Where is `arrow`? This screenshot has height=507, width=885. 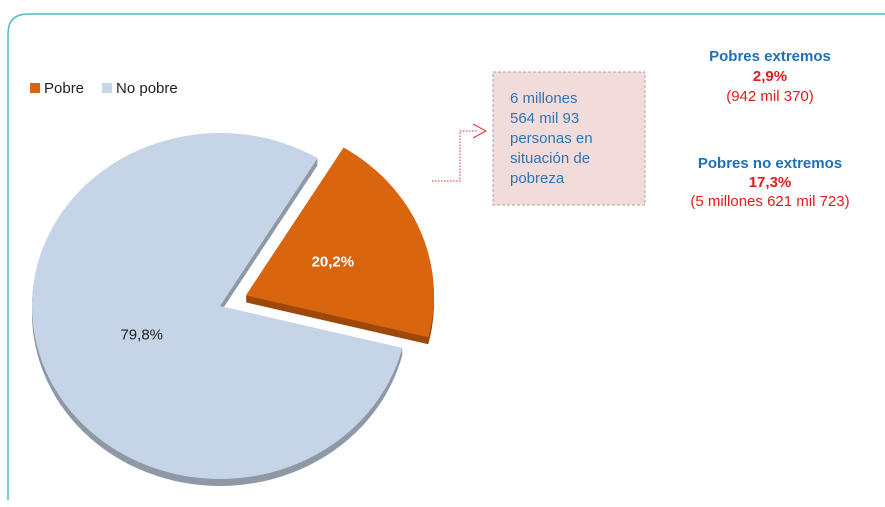
arrow is located at coordinates (455, 156).